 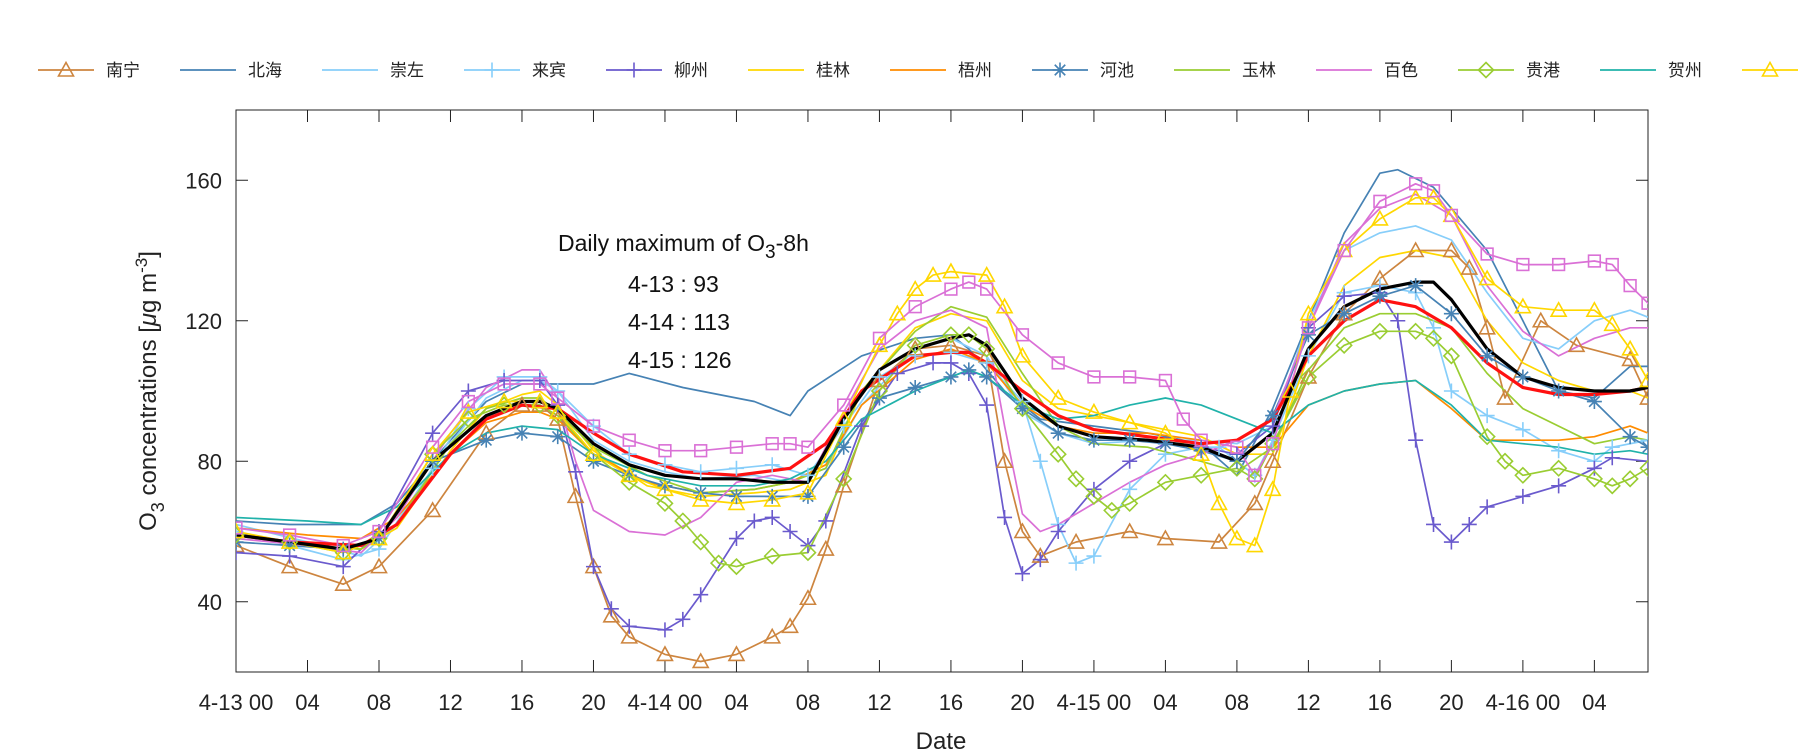 I want to click on y-axis-title: O3 concentrations [μg m-3], so click(x=150, y=391).